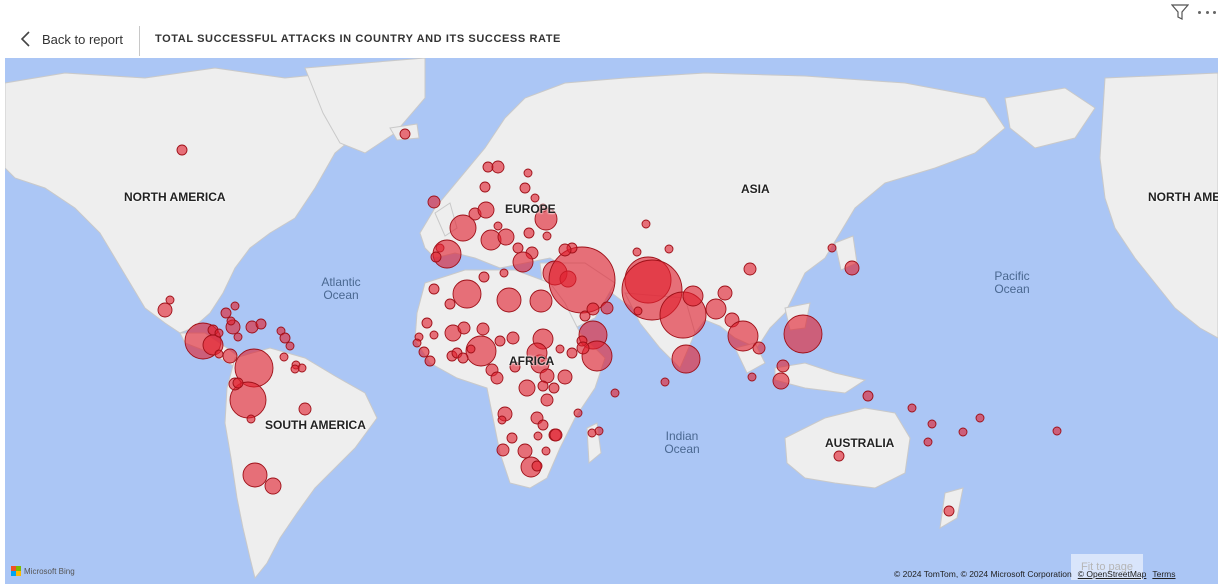 The width and height of the screenshot is (1222, 588). I want to click on terms-link: Terms, so click(1164, 574).